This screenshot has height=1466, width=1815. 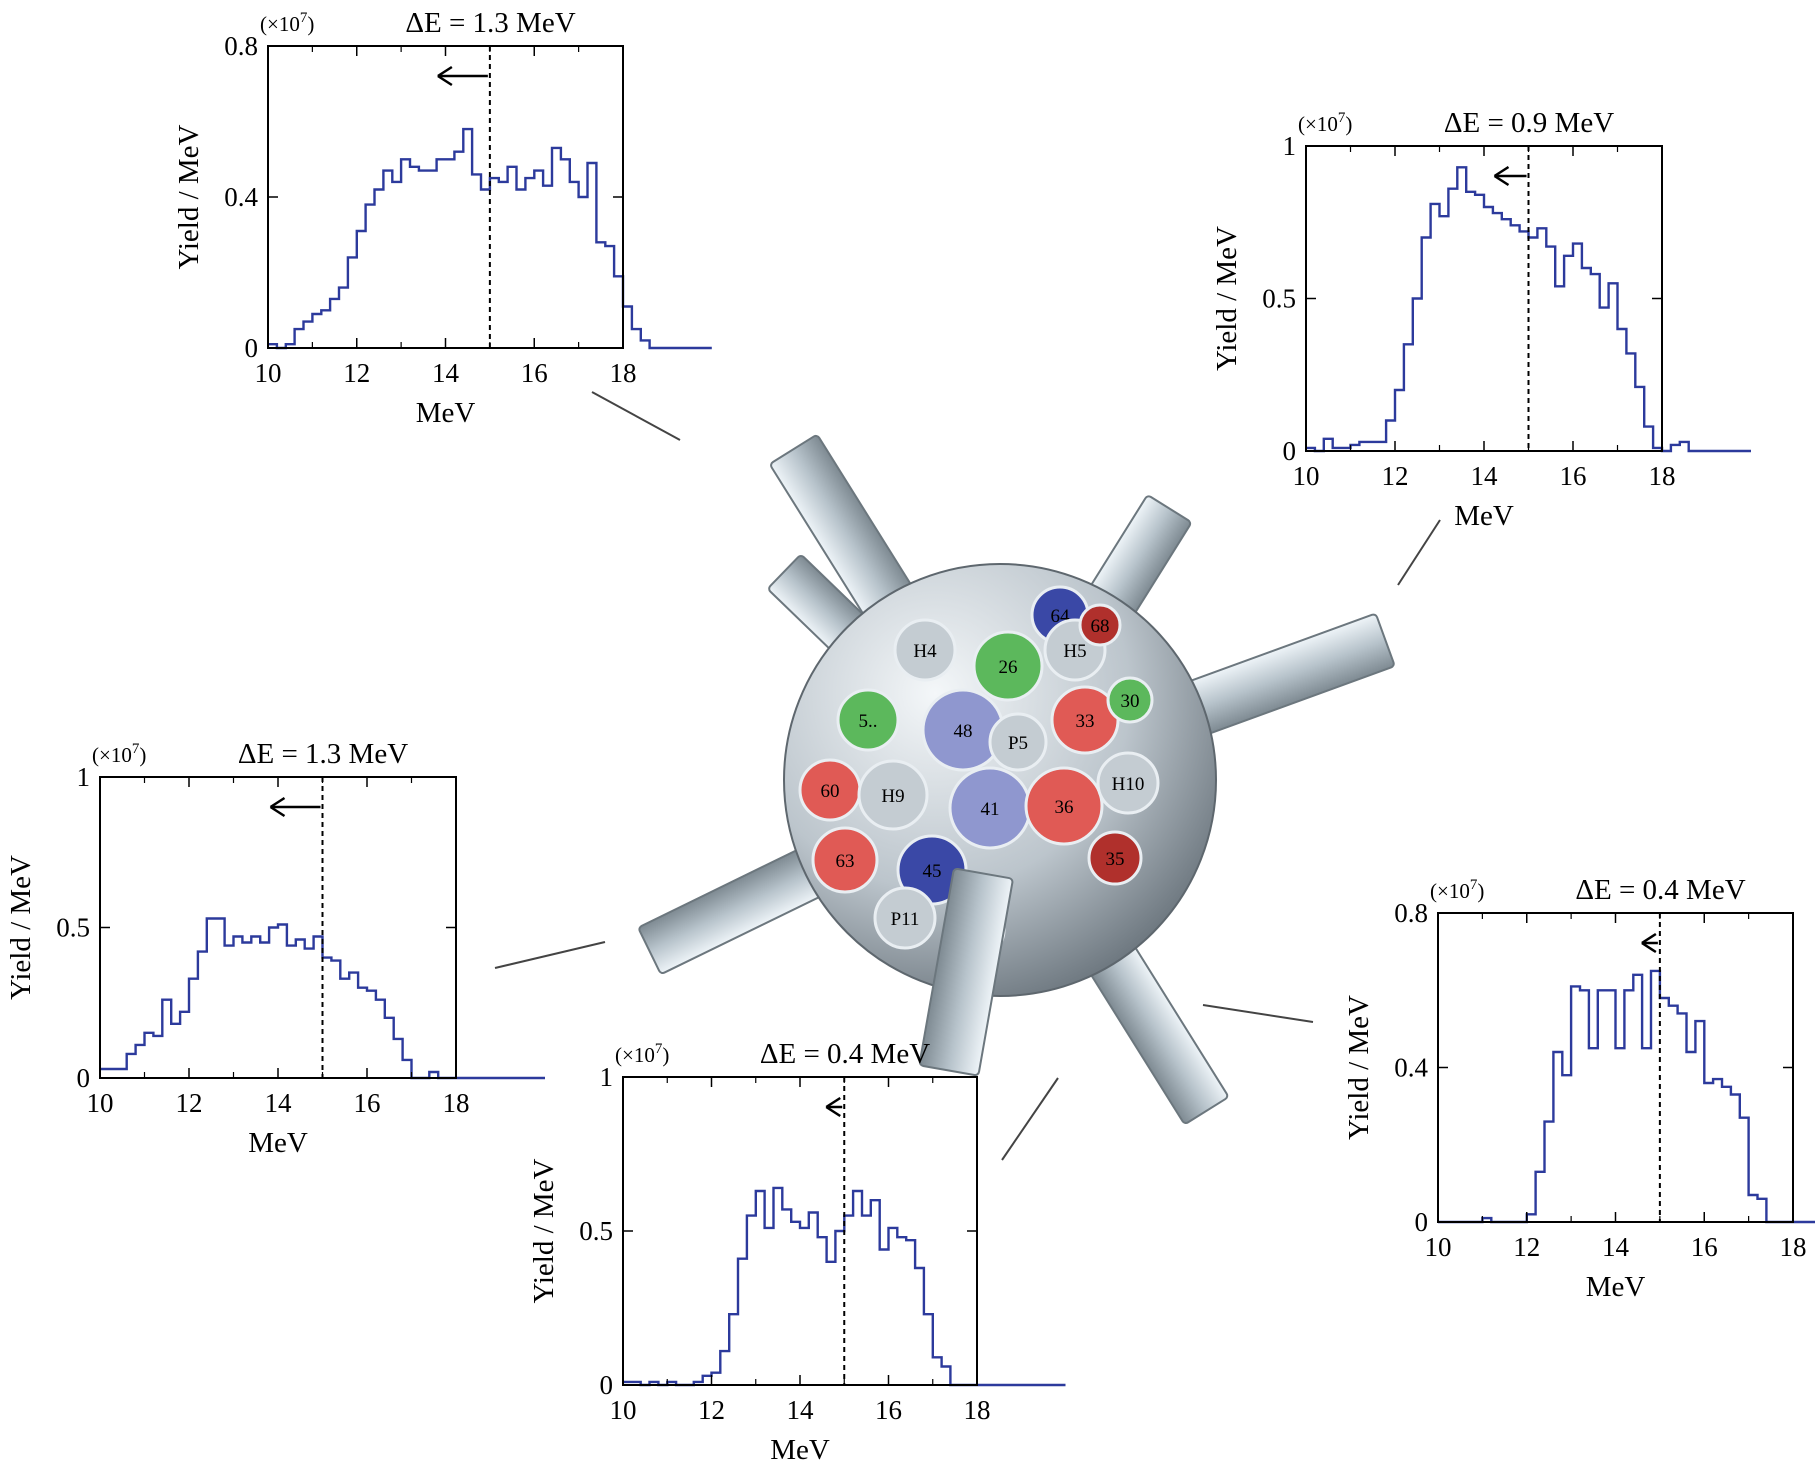 I want to click on detector-spot-label: 30, so click(x=1130, y=701).